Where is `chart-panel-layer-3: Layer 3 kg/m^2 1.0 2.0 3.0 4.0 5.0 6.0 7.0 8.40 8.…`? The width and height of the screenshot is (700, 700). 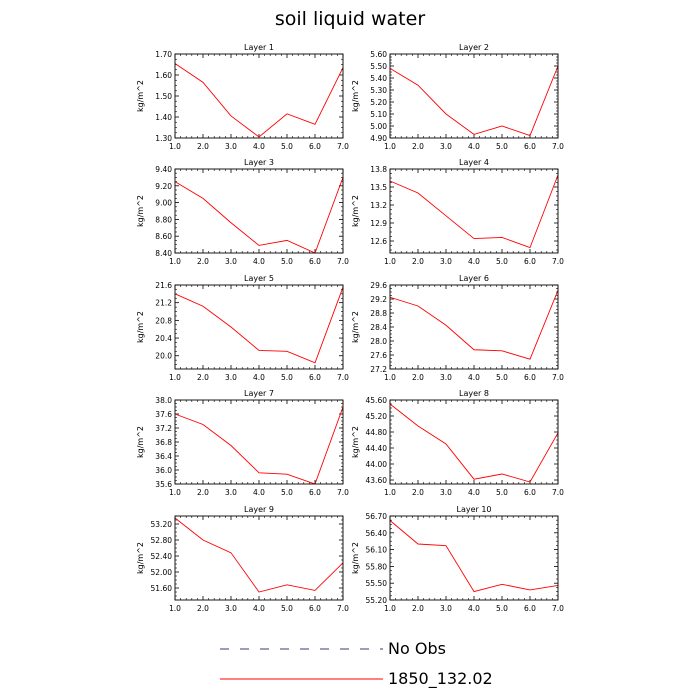 chart-panel-layer-3: Layer 3 kg/m^2 1.0 2.0 3.0 4.0 5.0 6.0 7.0 8.40 8.… is located at coordinates (242, 212).